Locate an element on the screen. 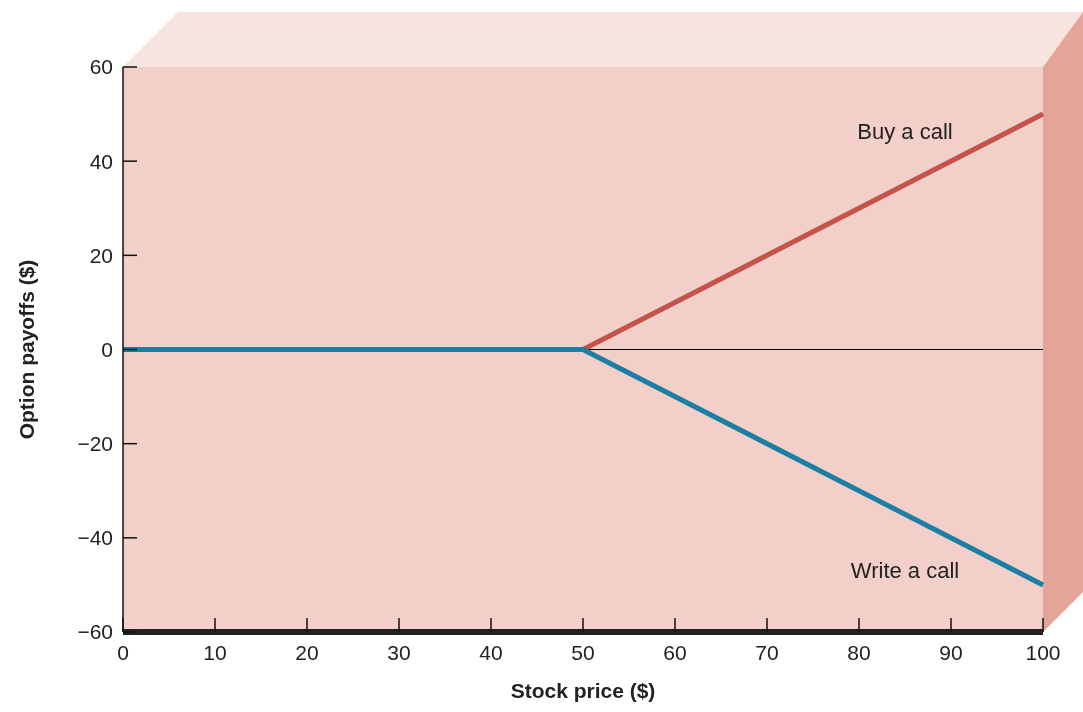 This screenshot has height=712, width=1083. series-label: Write a call is located at coordinates (905, 570).